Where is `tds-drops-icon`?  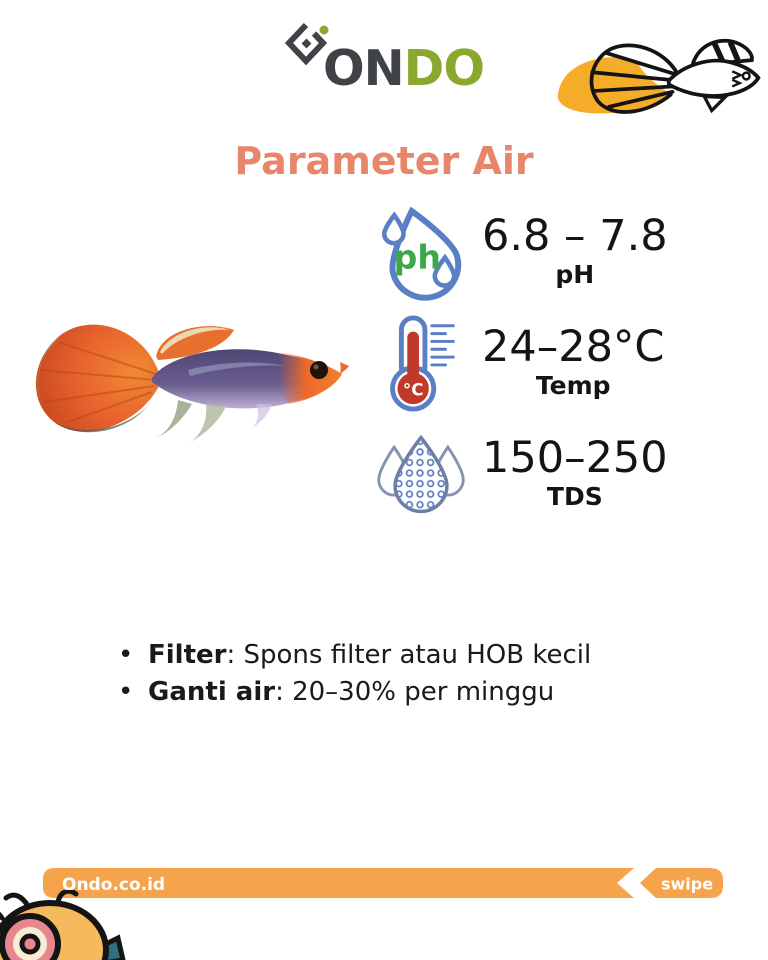 tds-drops-icon is located at coordinates (421, 474).